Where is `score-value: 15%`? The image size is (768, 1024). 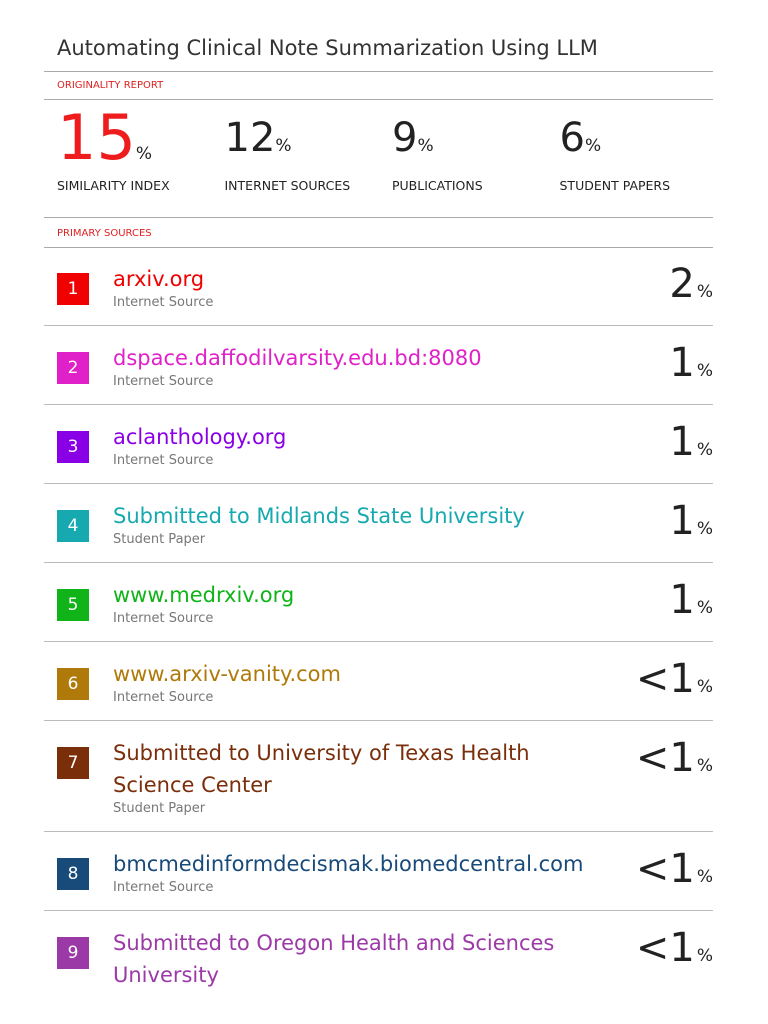
score-value: 15% is located at coordinates (141, 145).